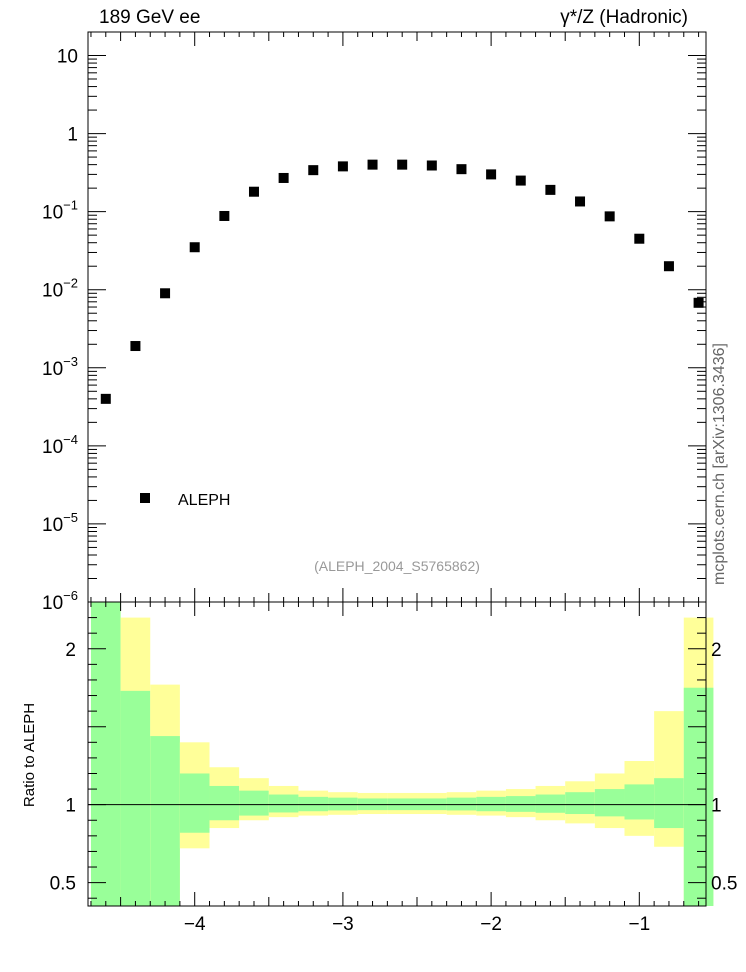 The image size is (746, 972). I want to click on y-tick-label: 10⁻³, so click(60, 367).